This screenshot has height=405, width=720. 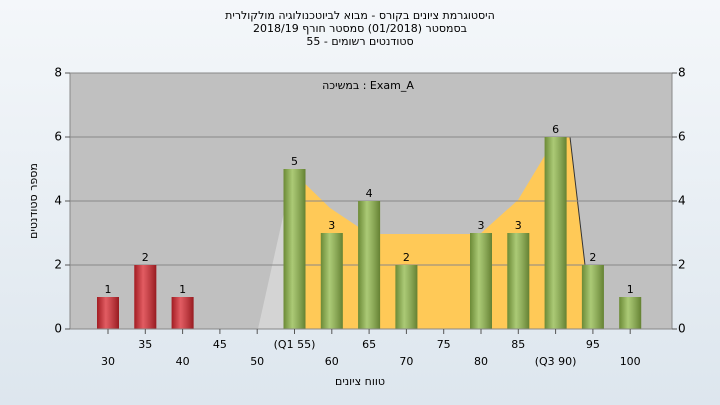 What do you see at coordinates (360, 28) in the screenshot?
I see `title-line: בסמסטר (01/2018) סמסטר חורף 2018/19` at bounding box center [360, 28].